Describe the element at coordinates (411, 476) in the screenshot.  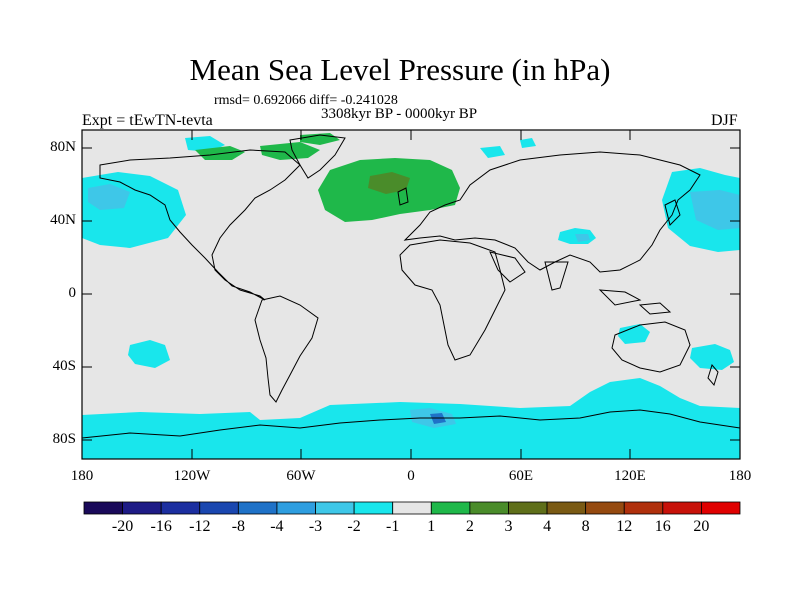
I see `lon-tick-0: 0` at that location.